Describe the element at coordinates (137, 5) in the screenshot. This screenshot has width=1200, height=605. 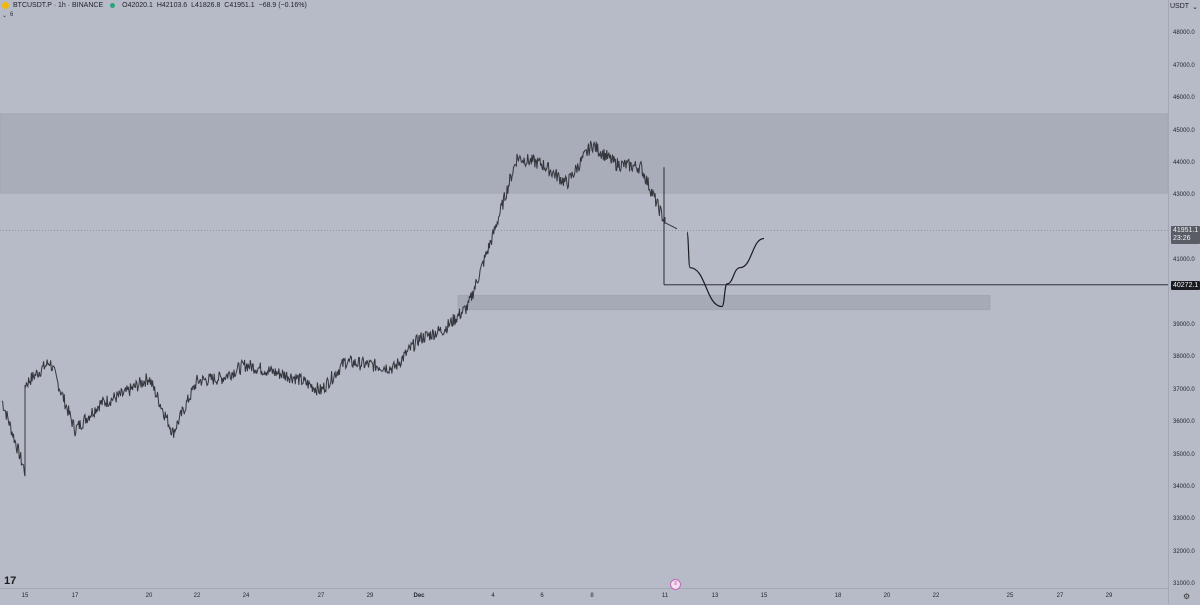
I see `open-value: O42020.1` at that location.